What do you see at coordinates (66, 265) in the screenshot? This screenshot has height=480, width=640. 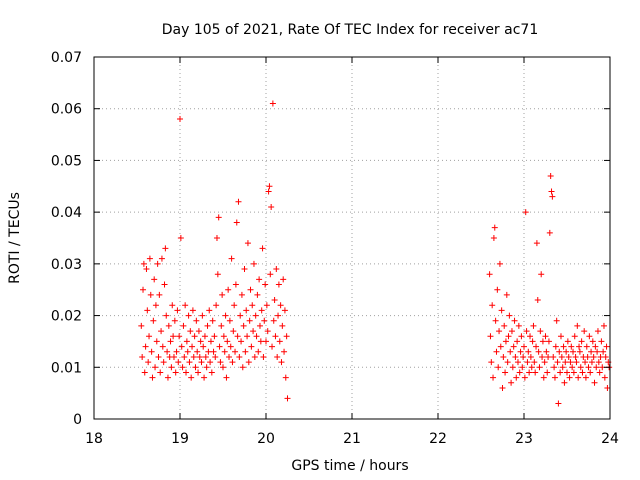 I see `y-tick-label: 0.03` at bounding box center [66, 265].